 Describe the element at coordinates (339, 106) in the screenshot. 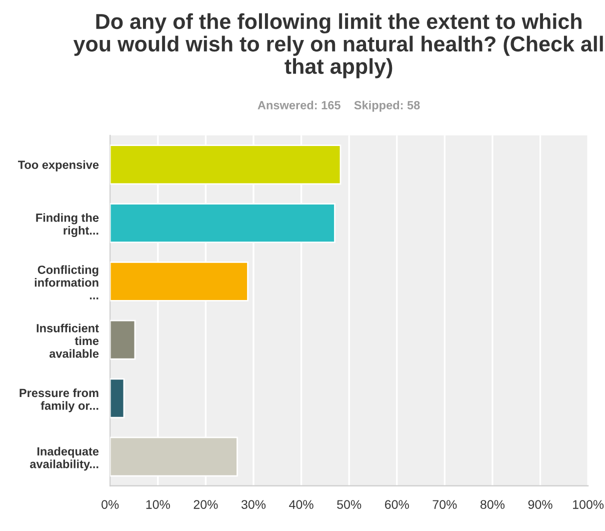

I see `chart-subtitle: Answered: 165 Skipped: 58` at that location.